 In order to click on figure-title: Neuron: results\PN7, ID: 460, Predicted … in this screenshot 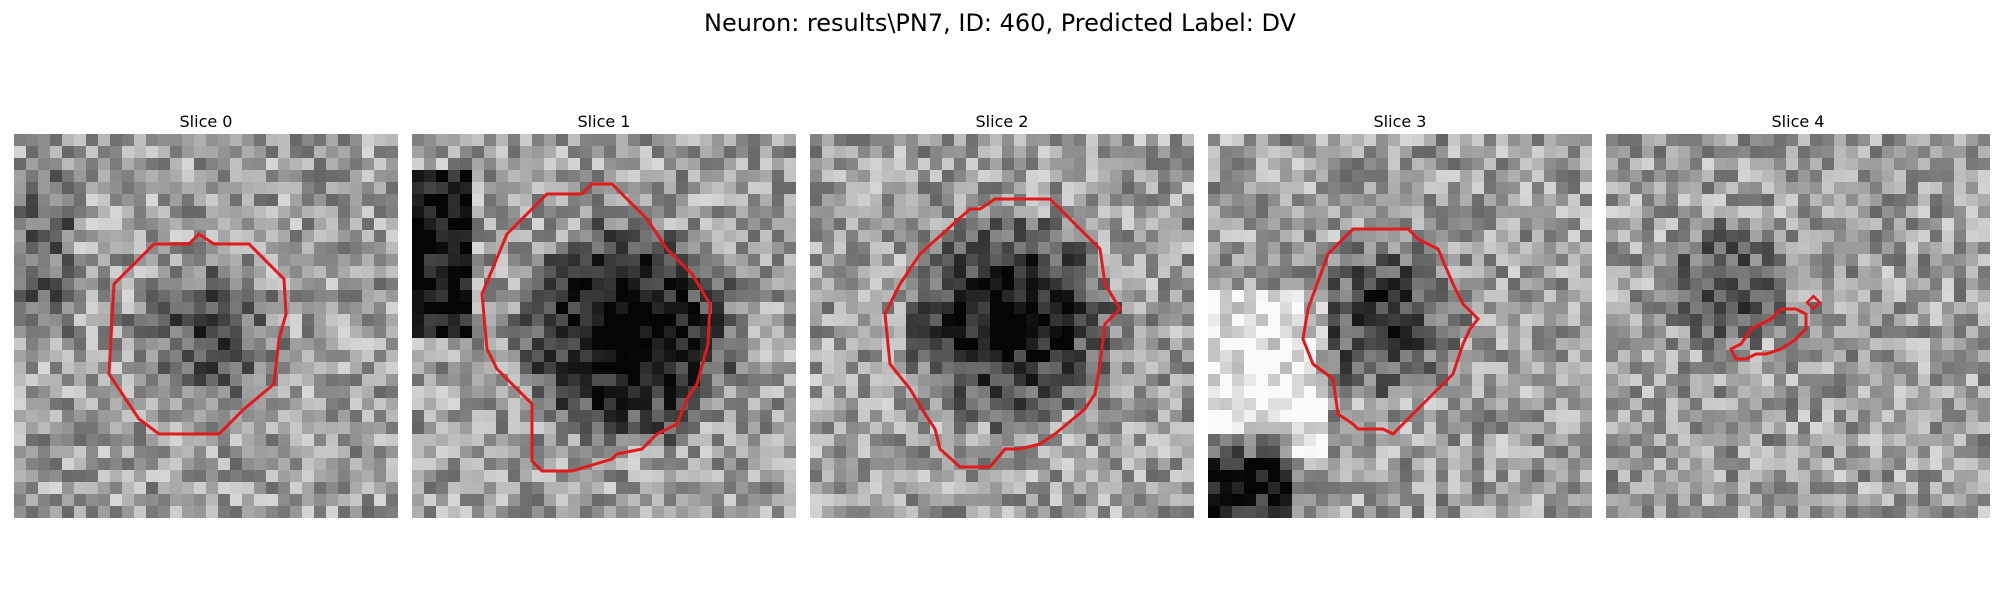, I will do `click(1000, 23)`.